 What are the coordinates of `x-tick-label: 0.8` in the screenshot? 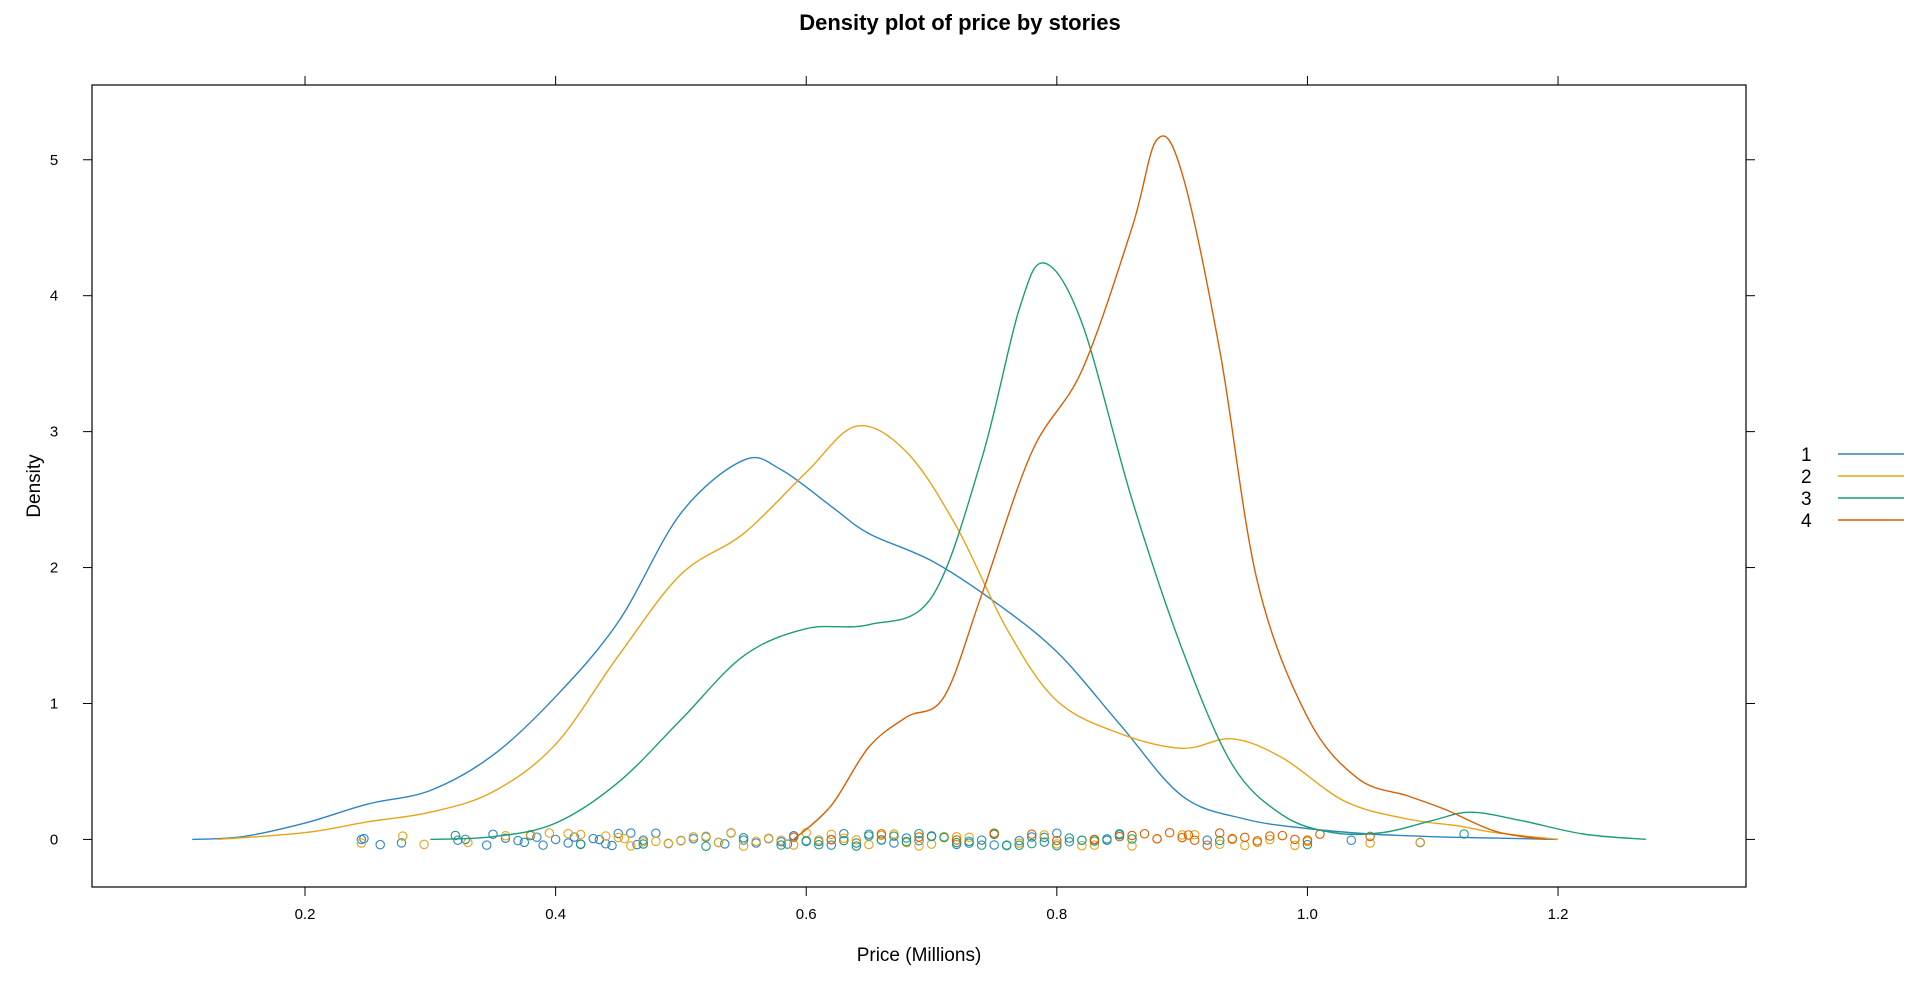 It's located at (1056, 914).